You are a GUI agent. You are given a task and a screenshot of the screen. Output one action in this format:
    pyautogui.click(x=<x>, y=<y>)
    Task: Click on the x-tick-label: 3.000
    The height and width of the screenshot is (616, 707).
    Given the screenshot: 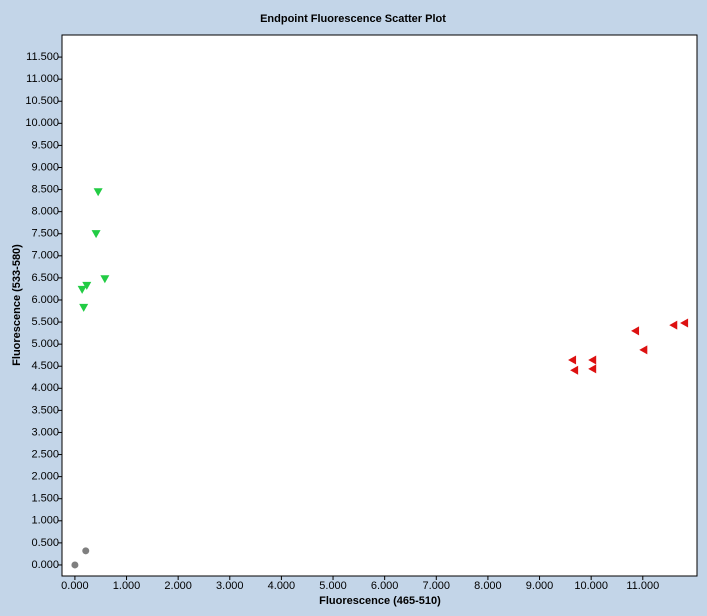 What is the action you would take?
    pyautogui.click(x=230, y=586)
    